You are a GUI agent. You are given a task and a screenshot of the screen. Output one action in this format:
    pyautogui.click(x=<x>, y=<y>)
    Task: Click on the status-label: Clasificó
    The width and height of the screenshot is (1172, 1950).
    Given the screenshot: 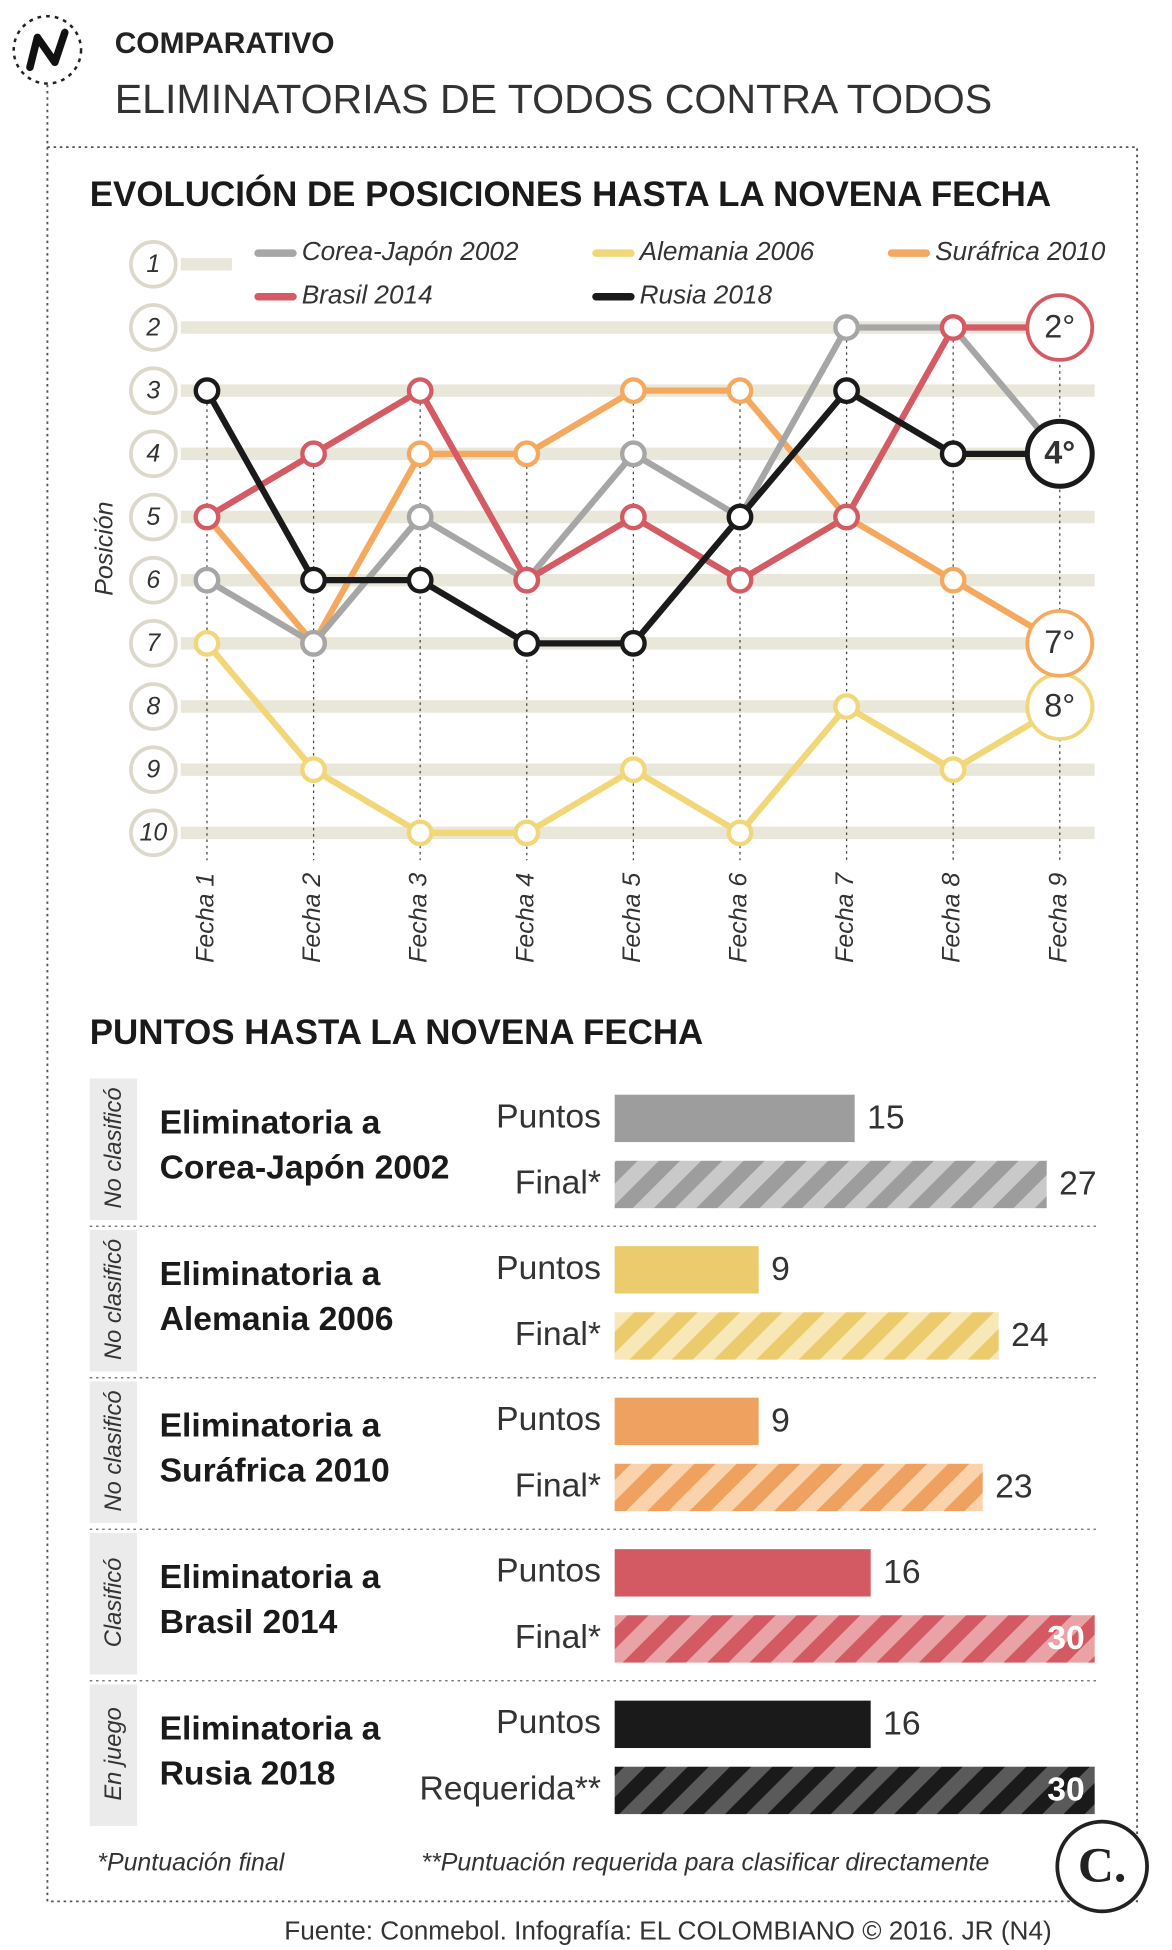 What is the action you would take?
    pyautogui.click(x=114, y=1602)
    